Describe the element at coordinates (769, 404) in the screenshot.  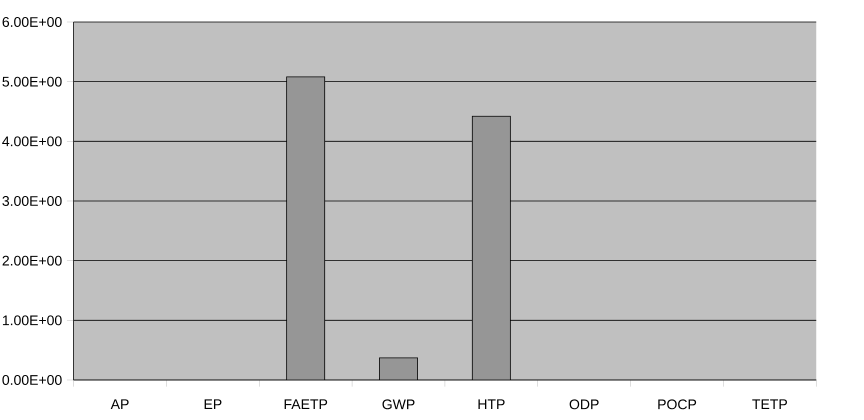
I see `x-tick-label: TETP` at that location.